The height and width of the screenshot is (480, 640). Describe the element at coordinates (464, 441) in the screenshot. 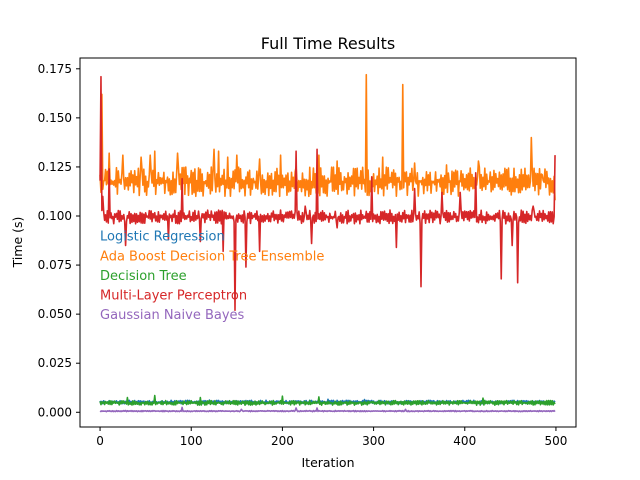

I see `x-tick-label: 400` at that location.